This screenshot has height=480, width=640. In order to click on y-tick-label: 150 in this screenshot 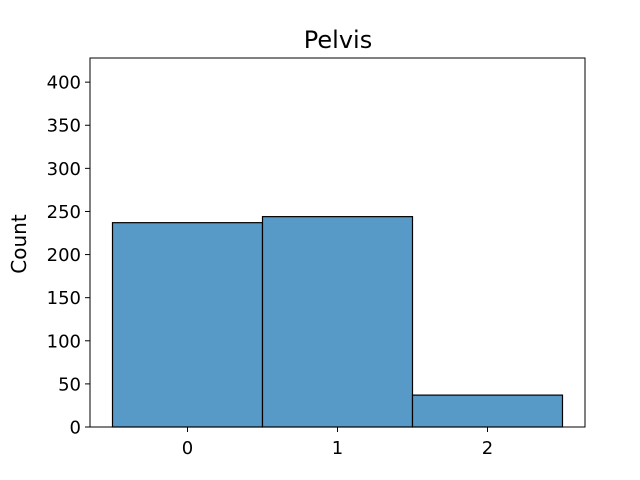, I will do `click(64, 298)`.